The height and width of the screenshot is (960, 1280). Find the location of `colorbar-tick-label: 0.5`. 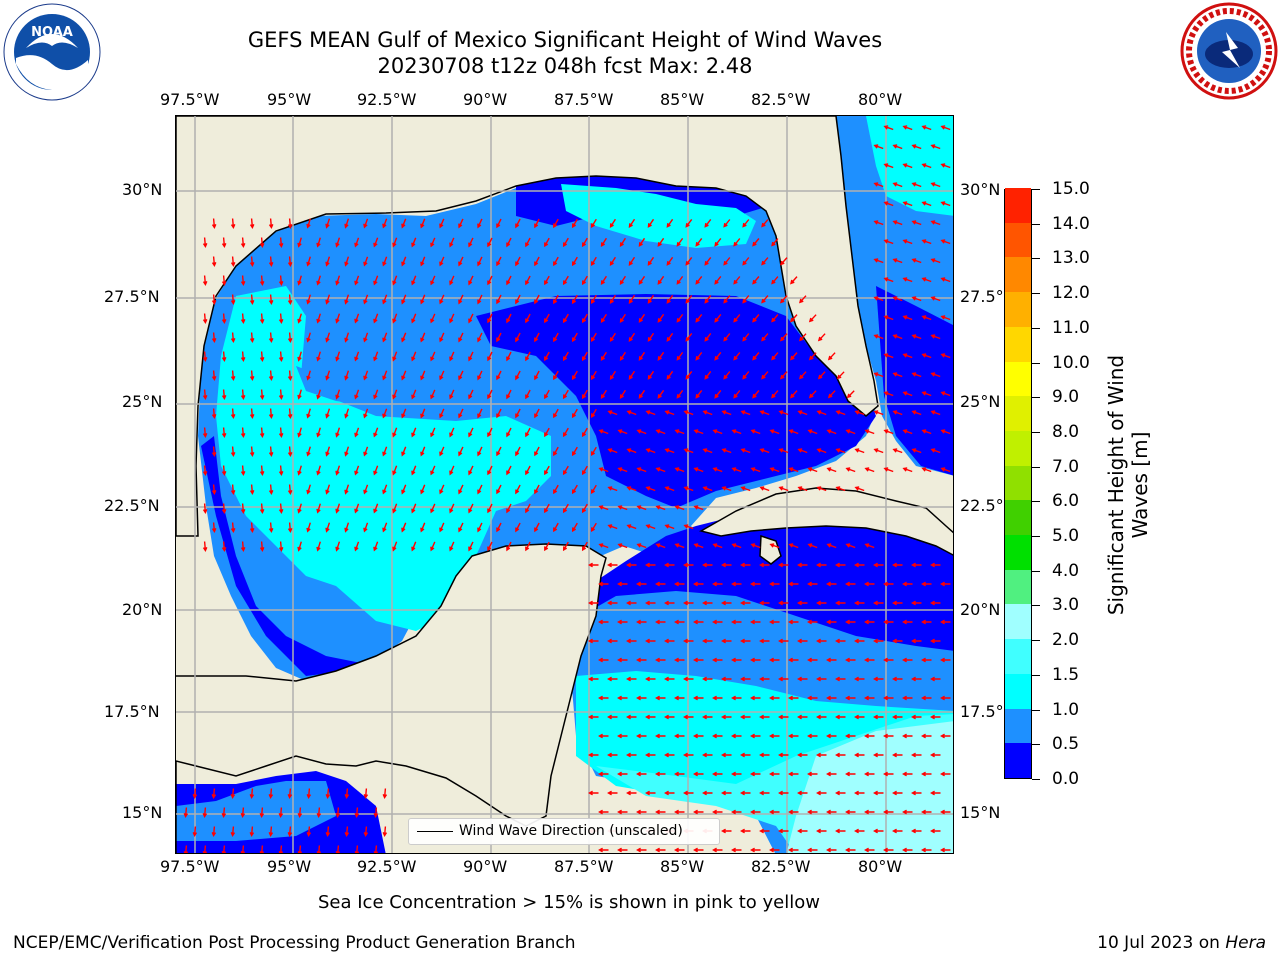

colorbar-tick-label: 0.5 is located at coordinates (1066, 744).